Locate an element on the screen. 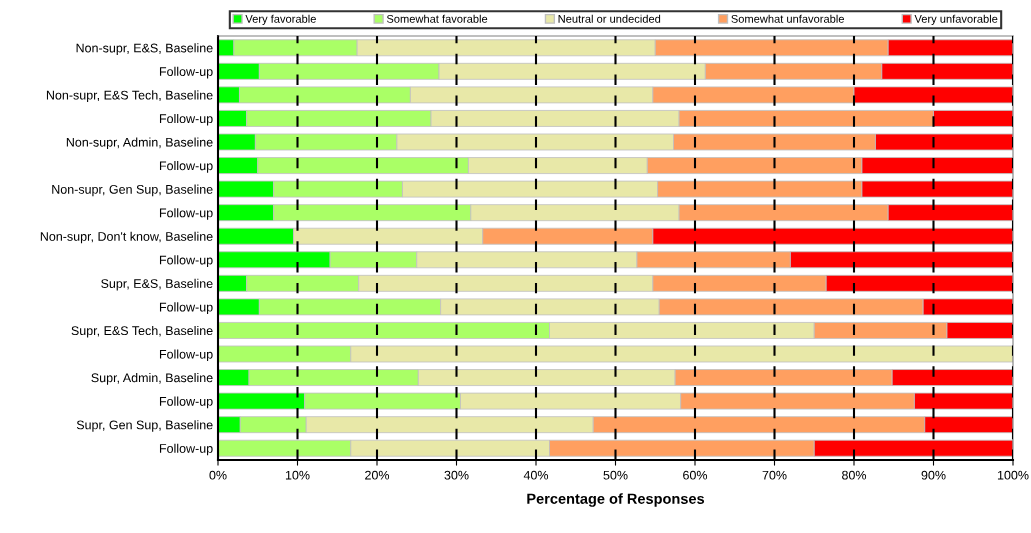 The image size is (1031, 533). y-tick-label: Non-supr, E&S Tech, Baseline is located at coordinates (129, 96).